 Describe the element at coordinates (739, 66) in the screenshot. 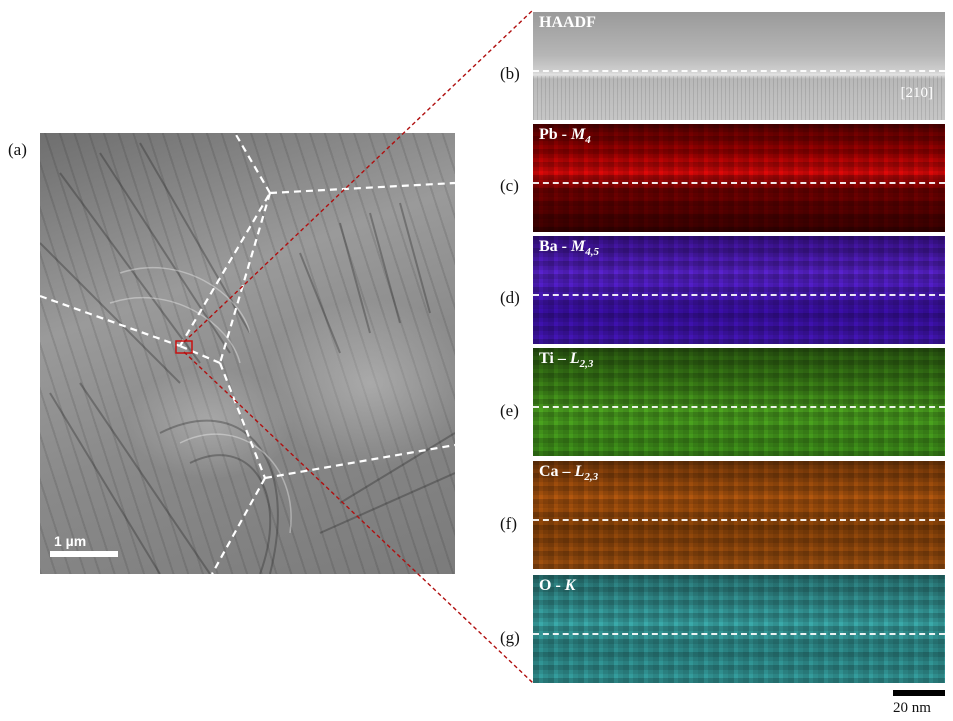

I see `haadf-panel: HAADF [210]` at that location.